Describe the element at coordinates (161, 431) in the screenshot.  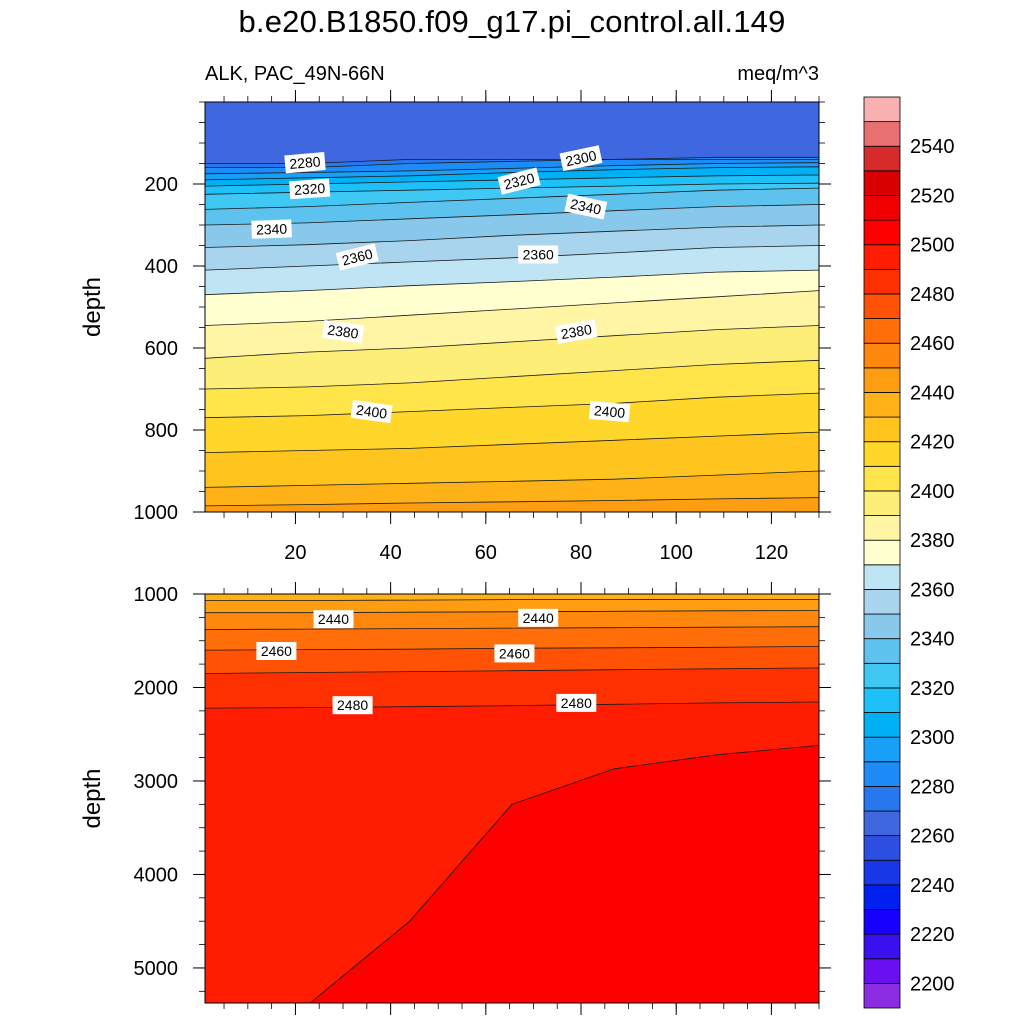
I see `y-tick-label: 800` at that location.